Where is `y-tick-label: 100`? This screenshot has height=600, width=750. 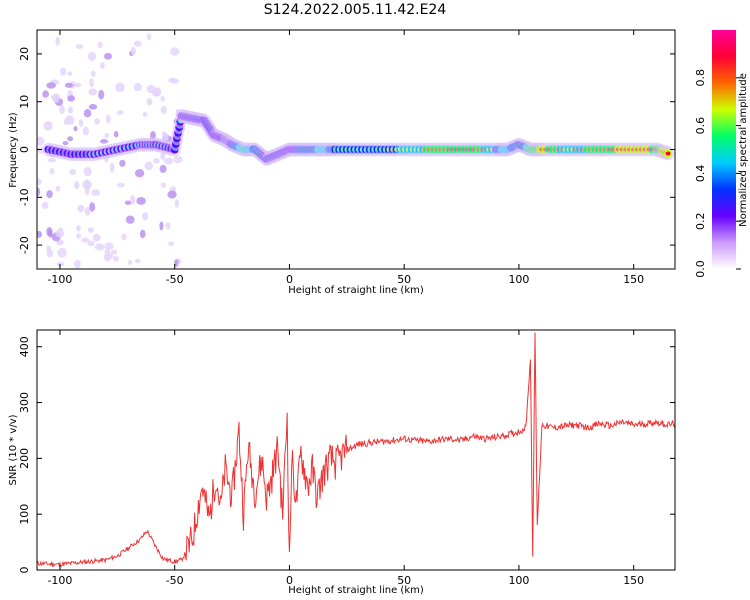 y-tick-label: 100 is located at coordinates (24, 514).